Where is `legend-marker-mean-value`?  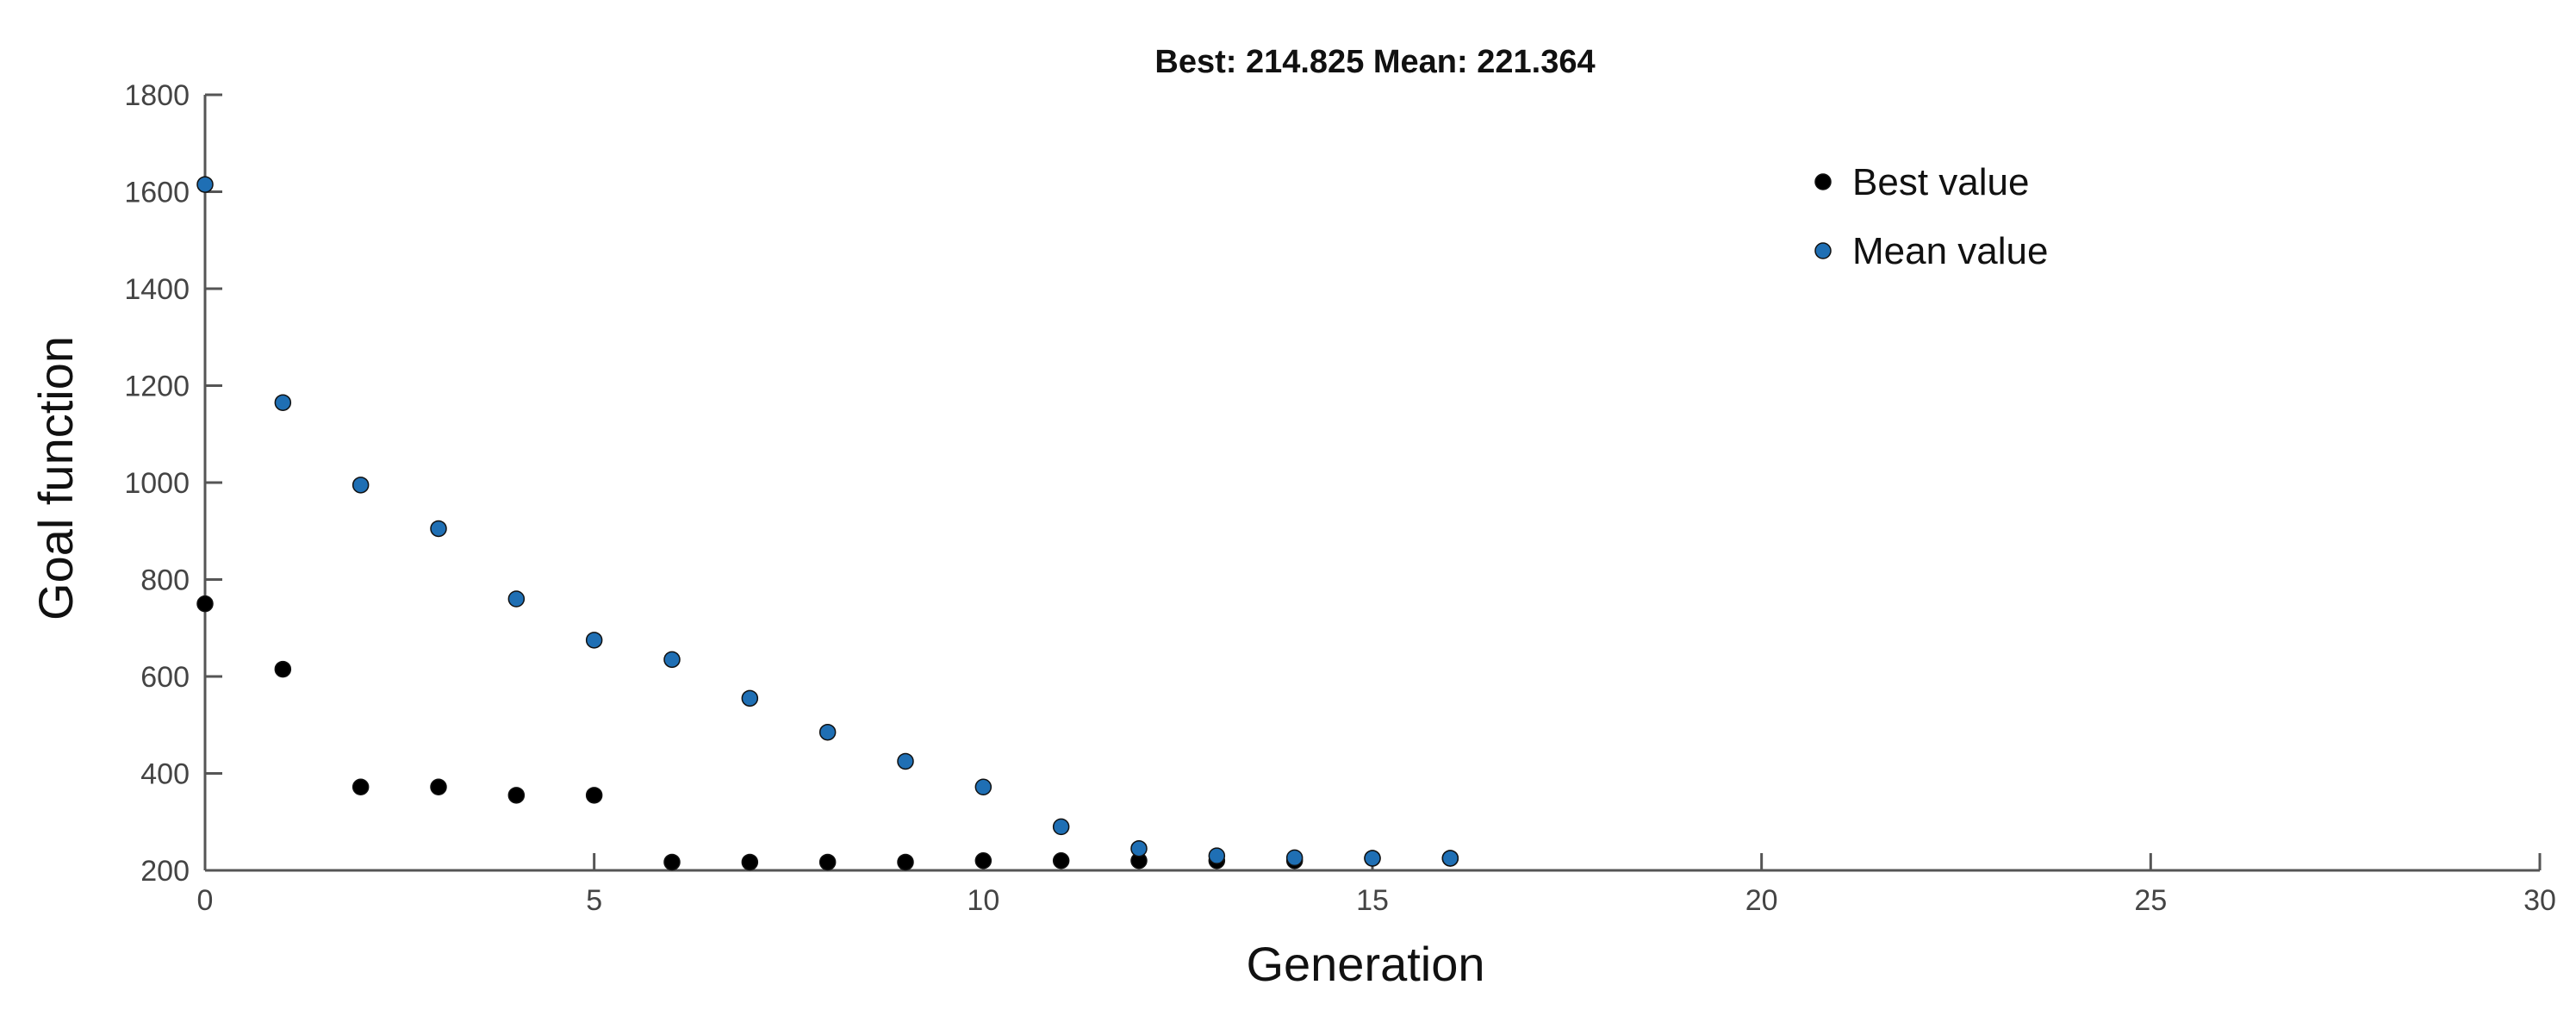 legend-marker-mean-value is located at coordinates (1823, 250).